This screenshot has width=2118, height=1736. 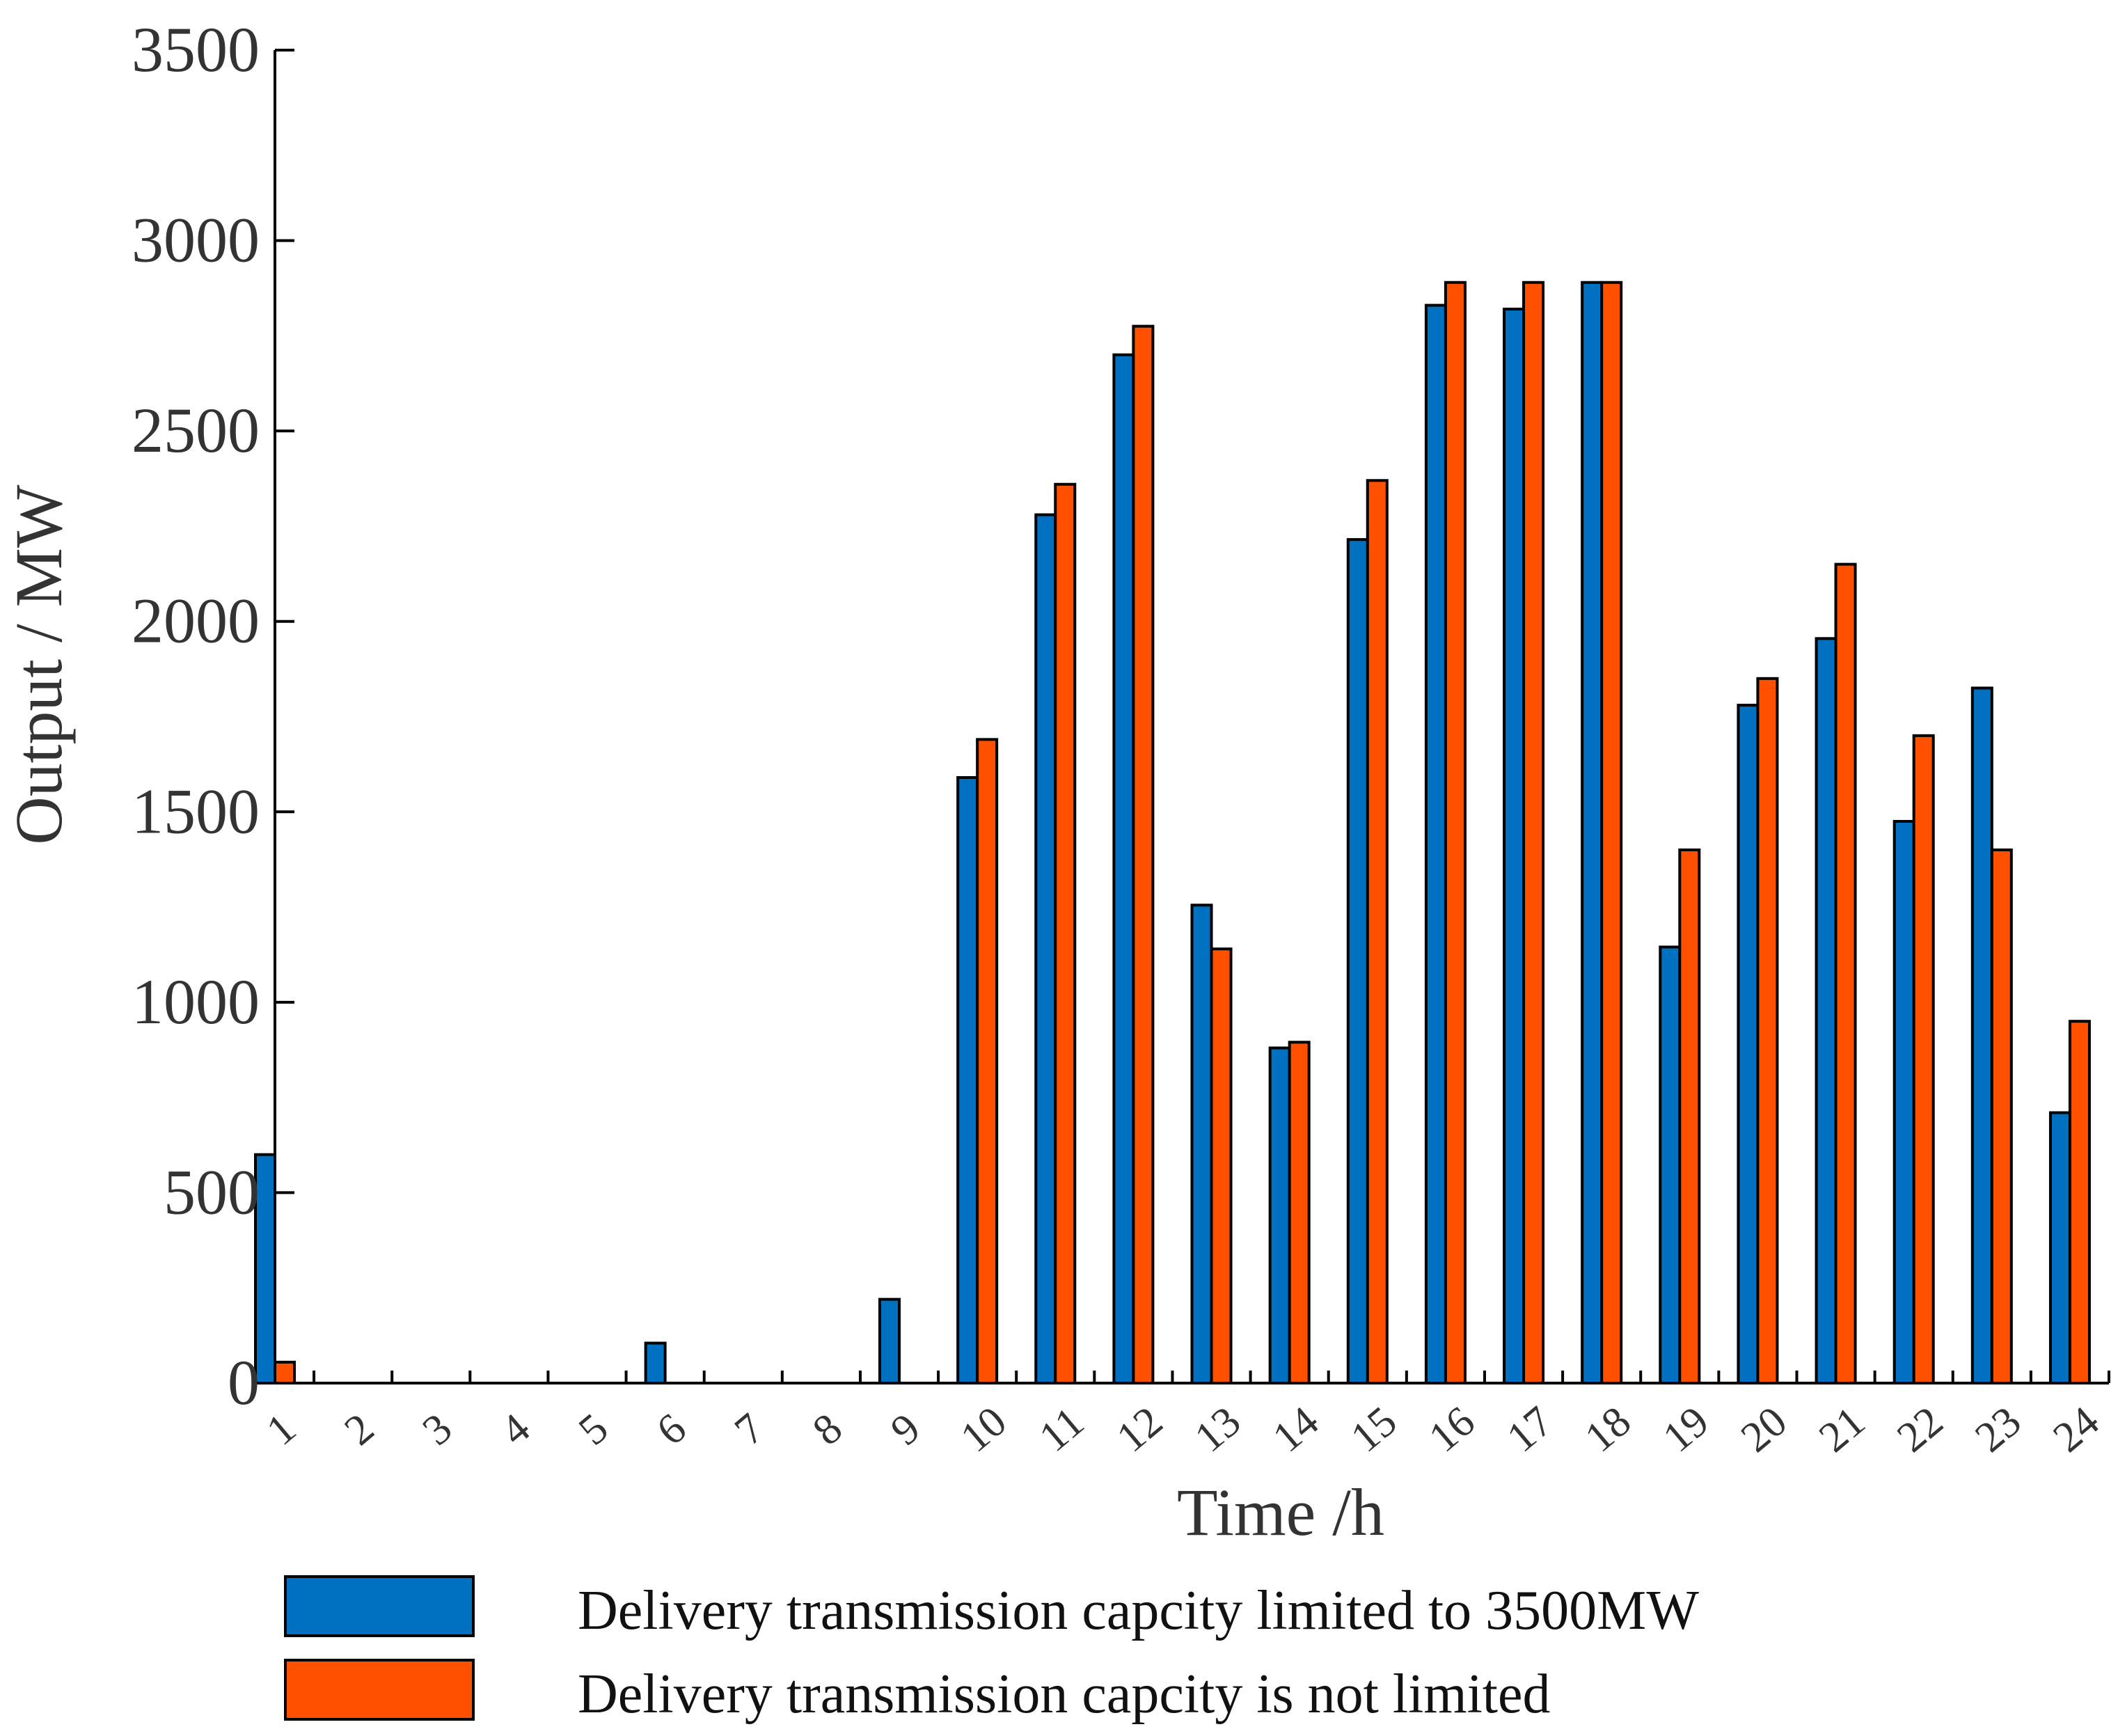 What do you see at coordinates (1608, 1430) in the screenshot?
I see `x-tick-label: 18` at bounding box center [1608, 1430].